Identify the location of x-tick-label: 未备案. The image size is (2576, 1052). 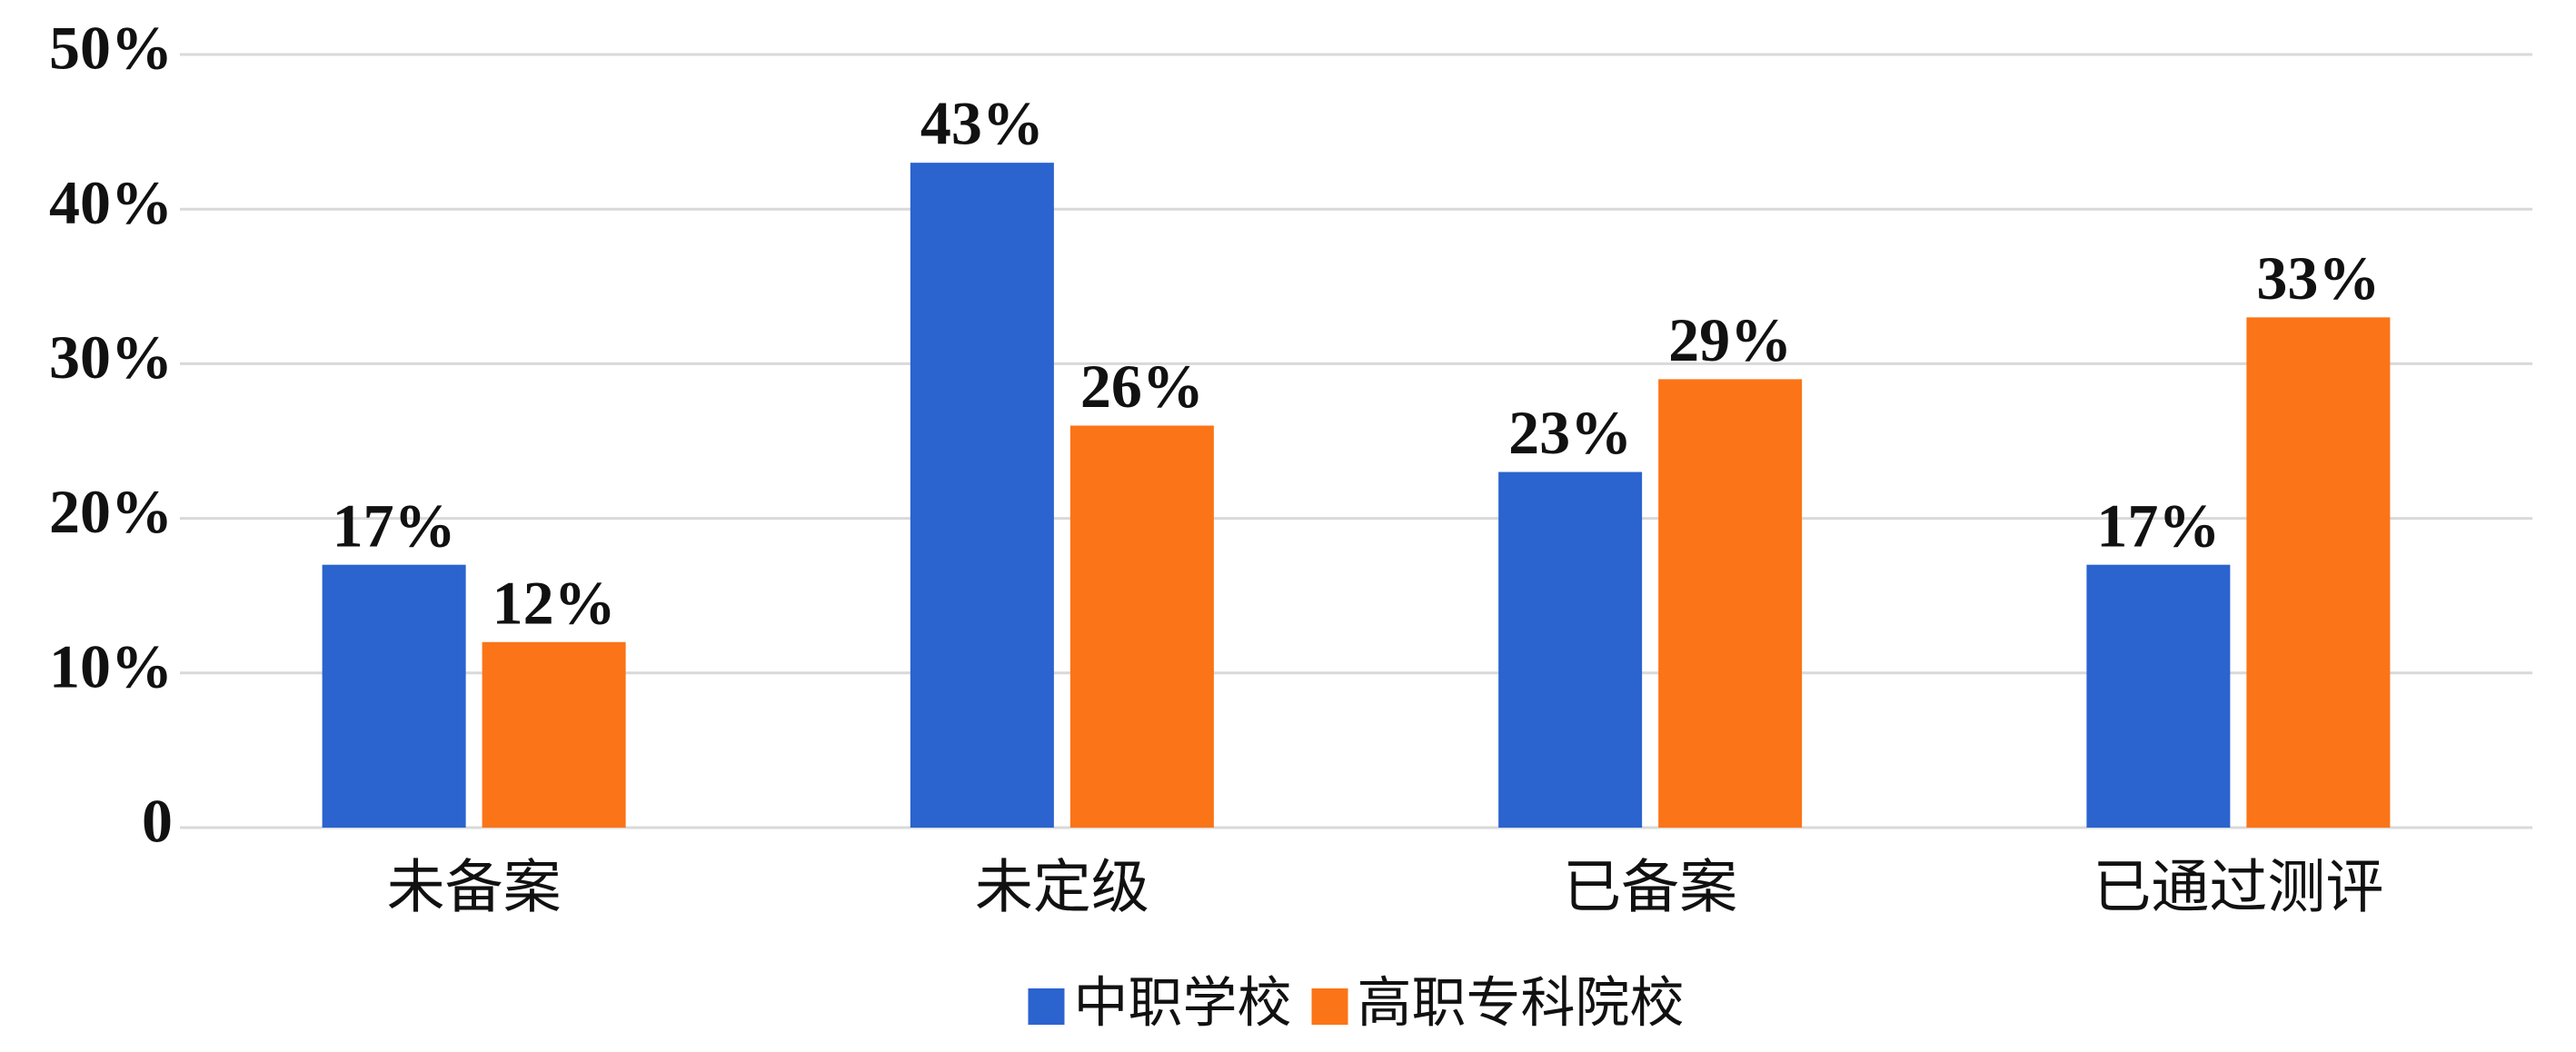
(474, 888).